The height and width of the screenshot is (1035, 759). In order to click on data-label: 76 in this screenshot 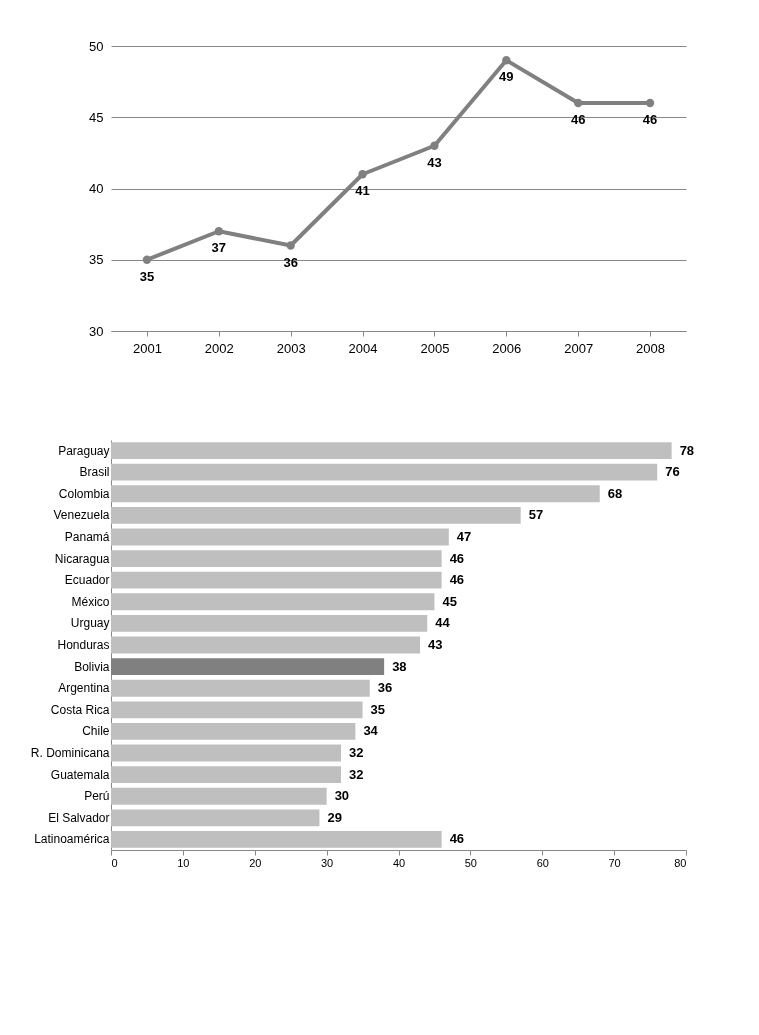, I will do `click(672, 472)`.